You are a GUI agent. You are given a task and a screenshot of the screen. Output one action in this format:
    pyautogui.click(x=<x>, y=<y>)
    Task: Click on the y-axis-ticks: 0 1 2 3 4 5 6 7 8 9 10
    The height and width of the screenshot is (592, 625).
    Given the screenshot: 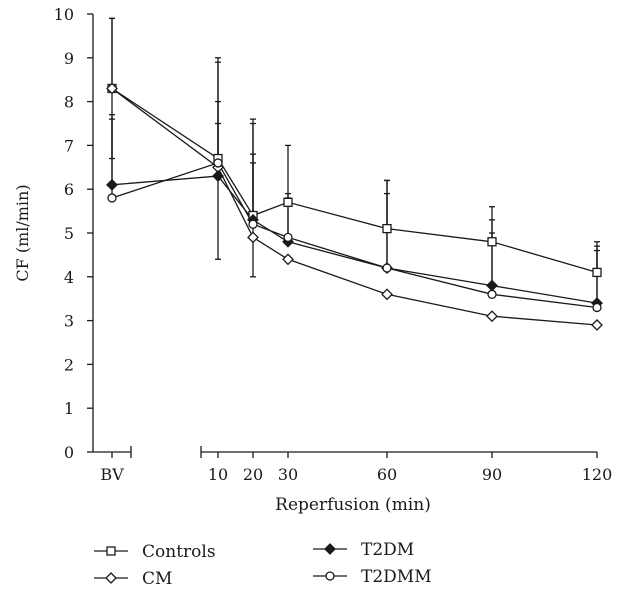 What is the action you would take?
    pyautogui.click(x=73, y=233)
    